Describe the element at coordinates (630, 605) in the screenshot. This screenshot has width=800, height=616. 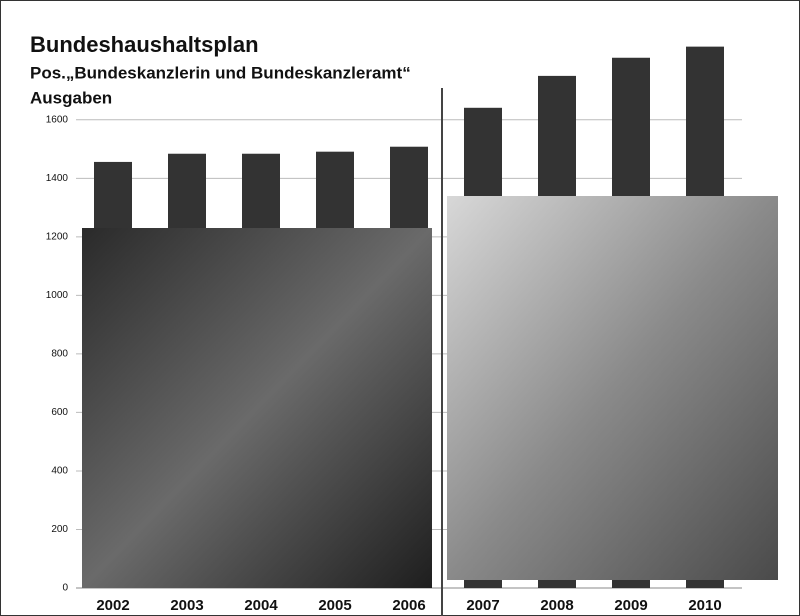
I see `x-tick-label: 2009` at that location.